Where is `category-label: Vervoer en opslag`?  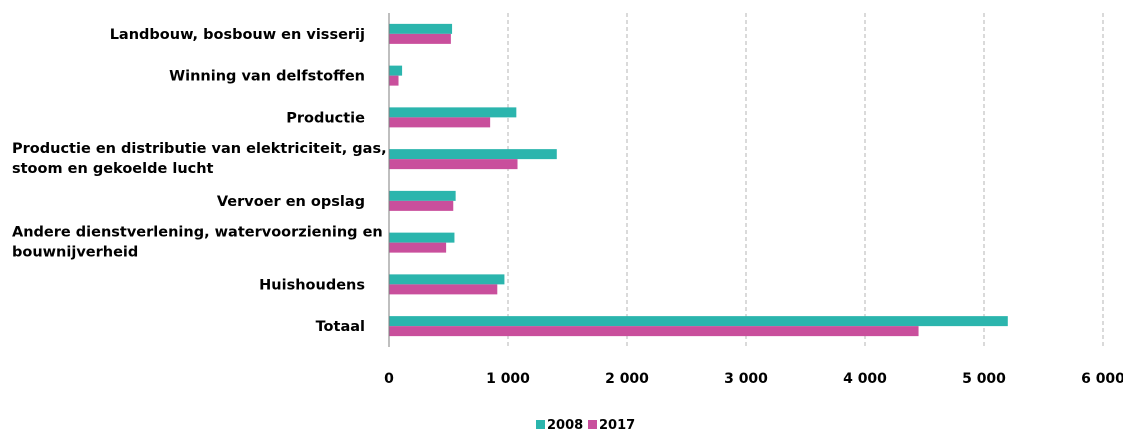 category-label: Vervoer en opslag is located at coordinates (291, 202).